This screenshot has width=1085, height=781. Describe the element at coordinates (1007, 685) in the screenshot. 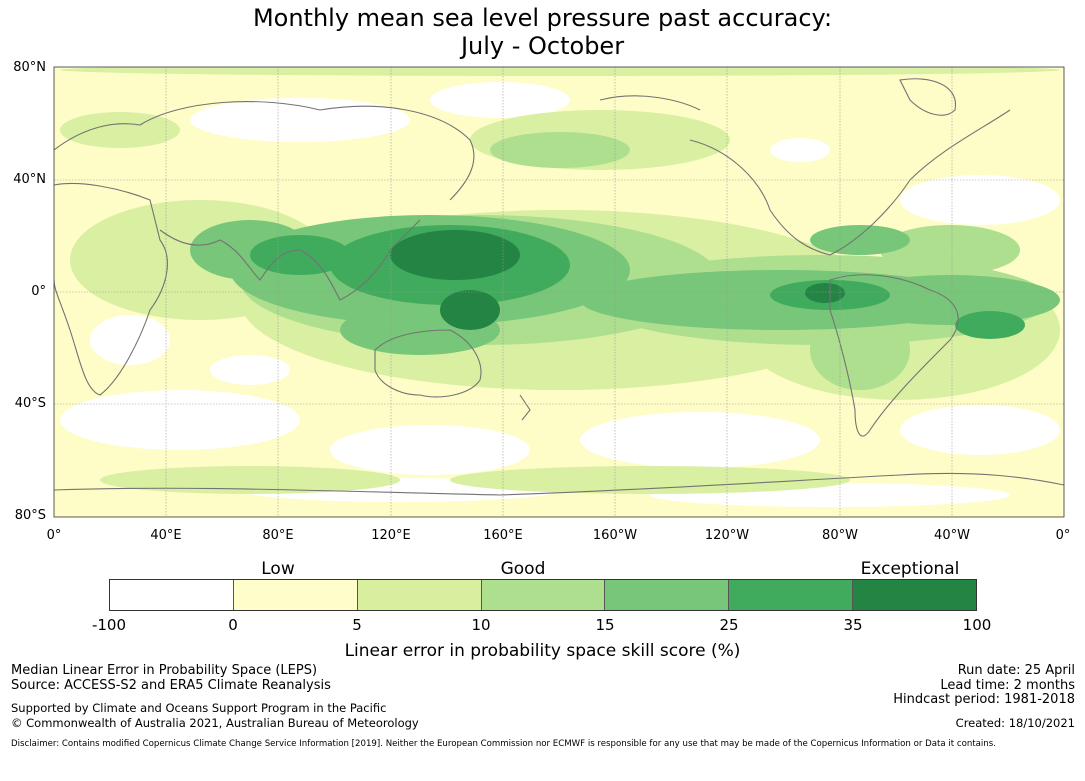

I see `lead-time: Lead time: 2 months` at that location.